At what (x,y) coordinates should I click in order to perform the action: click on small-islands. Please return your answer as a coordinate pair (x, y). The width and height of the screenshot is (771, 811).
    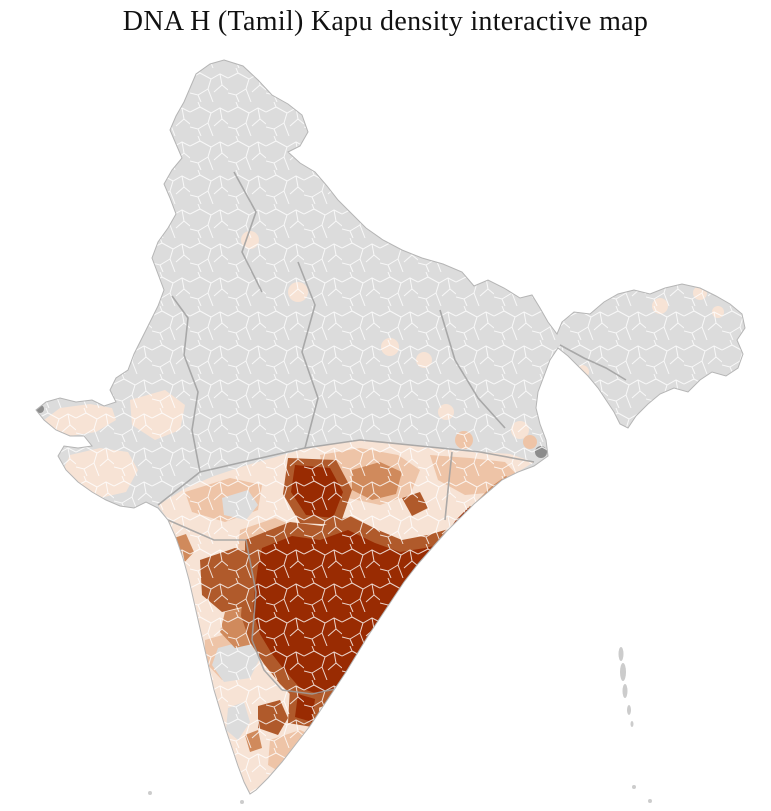
    Looking at the image, I should click on (400, 794).